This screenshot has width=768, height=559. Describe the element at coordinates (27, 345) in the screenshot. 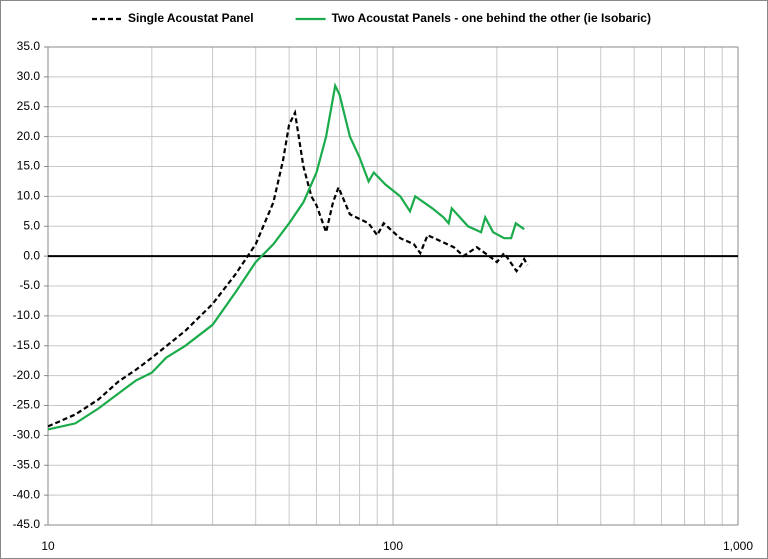

I see `y-tick-label: -15.0` at that location.